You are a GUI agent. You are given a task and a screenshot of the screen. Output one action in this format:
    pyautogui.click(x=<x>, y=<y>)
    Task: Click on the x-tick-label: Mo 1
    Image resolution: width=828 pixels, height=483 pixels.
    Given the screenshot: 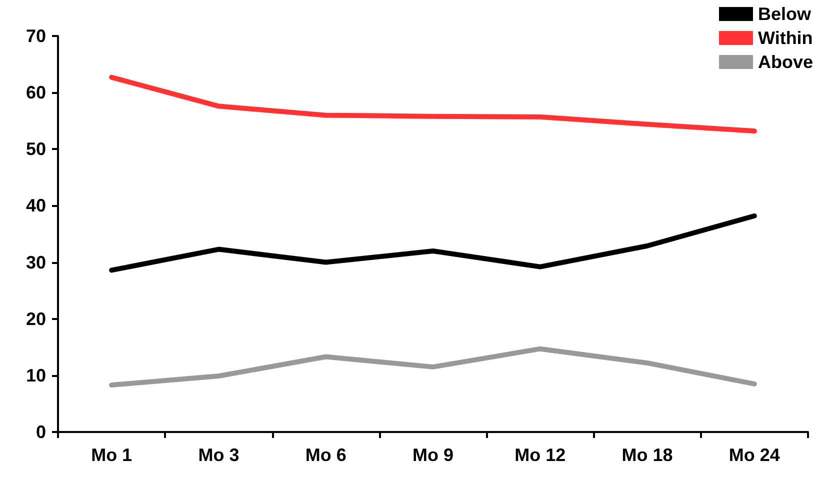 What is the action you would take?
    pyautogui.click(x=111, y=455)
    